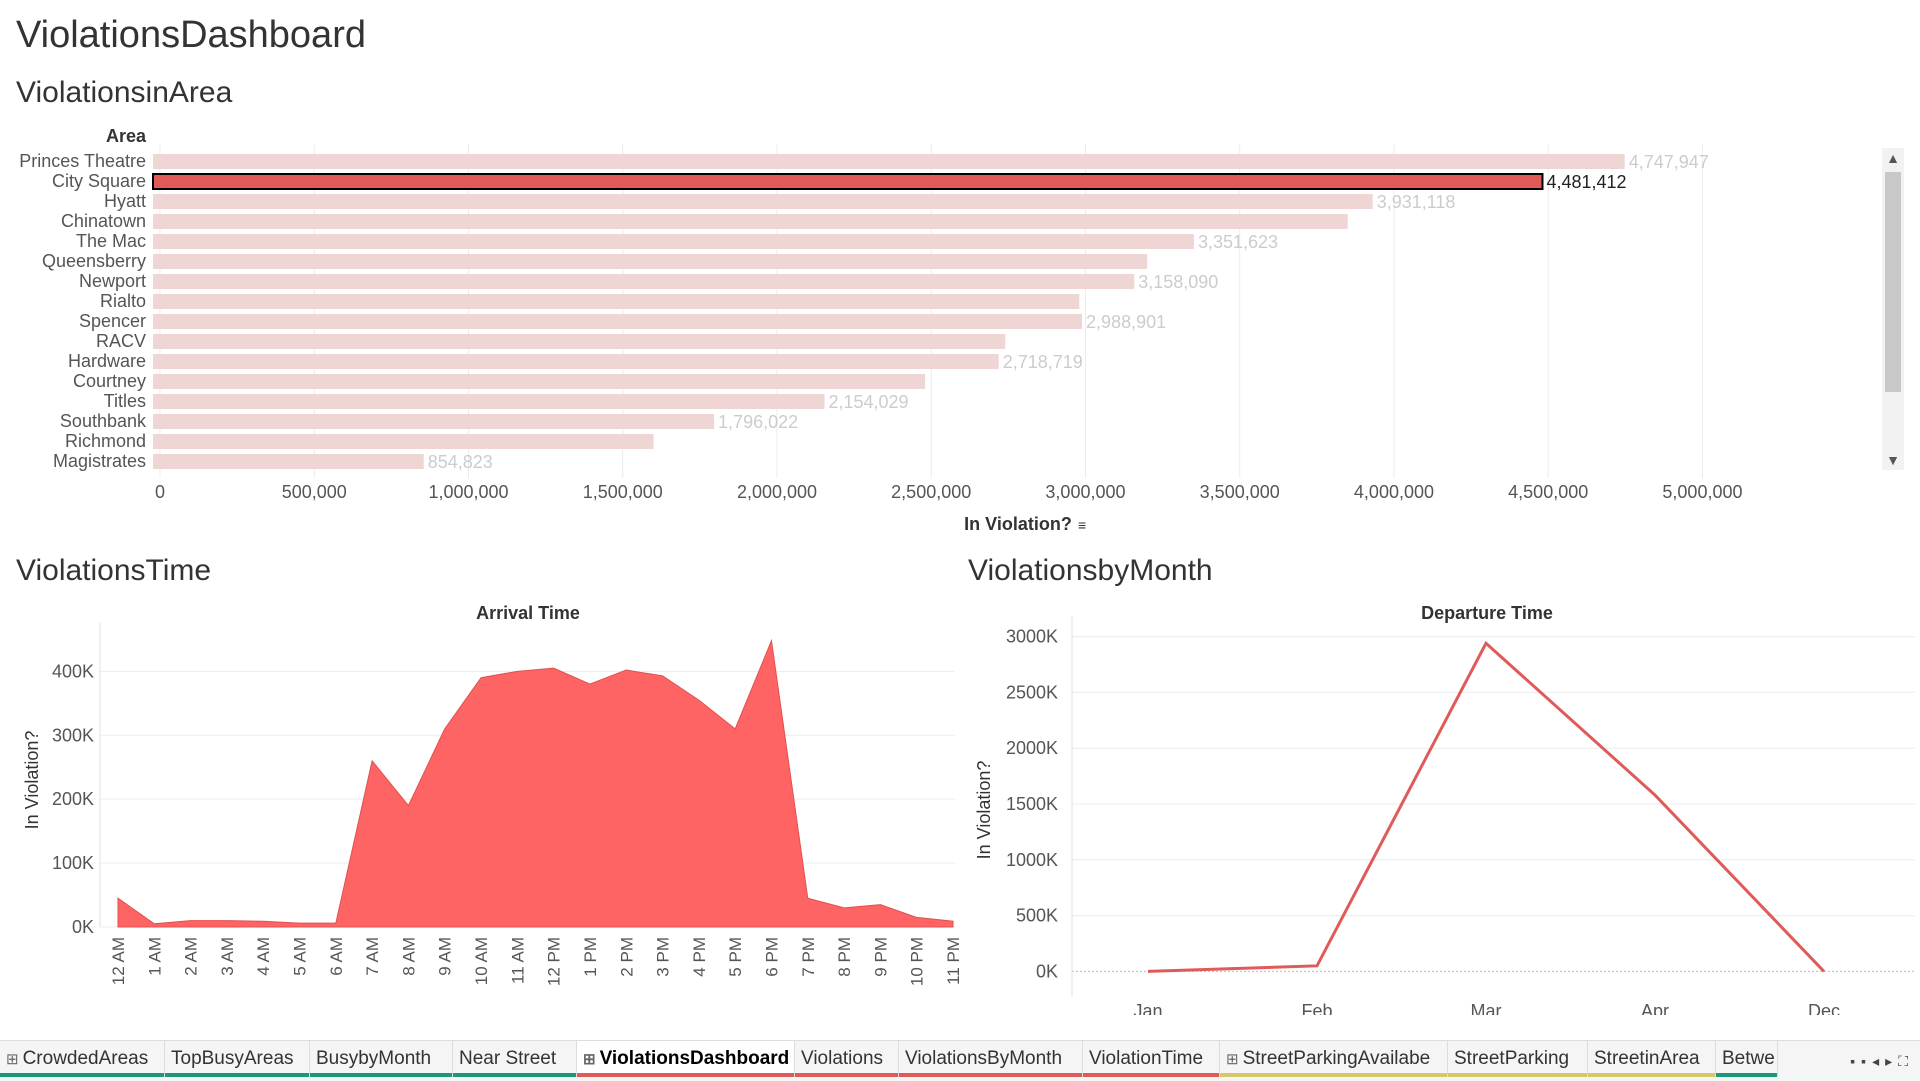 This screenshot has width=1920, height=1081. Describe the element at coordinates (82, 161) in the screenshot. I see `category-label: Princes Theatre` at that location.